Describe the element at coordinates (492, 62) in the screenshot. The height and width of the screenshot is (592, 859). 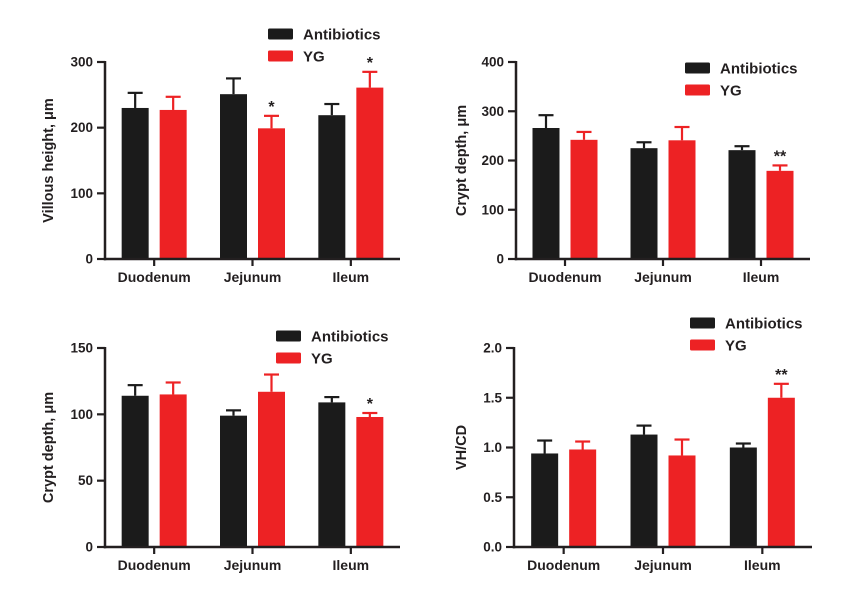
I see `y-tick-label: 400` at that location.